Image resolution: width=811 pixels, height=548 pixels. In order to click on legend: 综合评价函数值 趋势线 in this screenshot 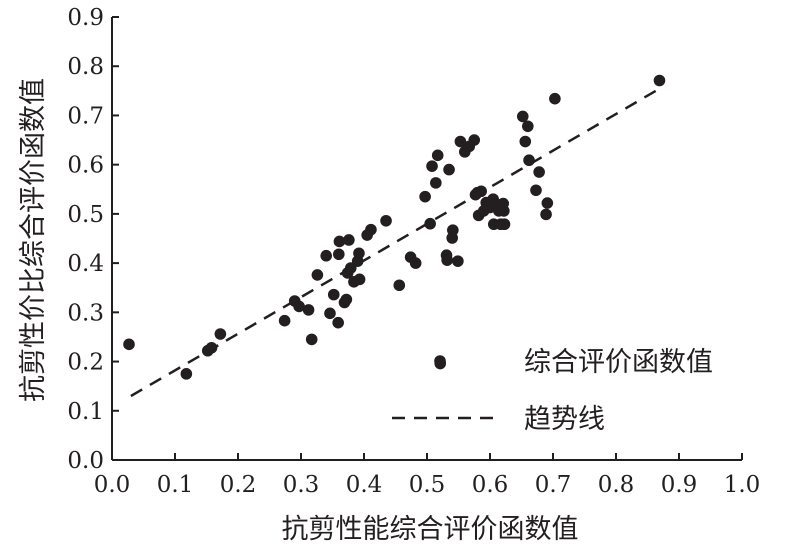, I will do `click(552, 391)`.